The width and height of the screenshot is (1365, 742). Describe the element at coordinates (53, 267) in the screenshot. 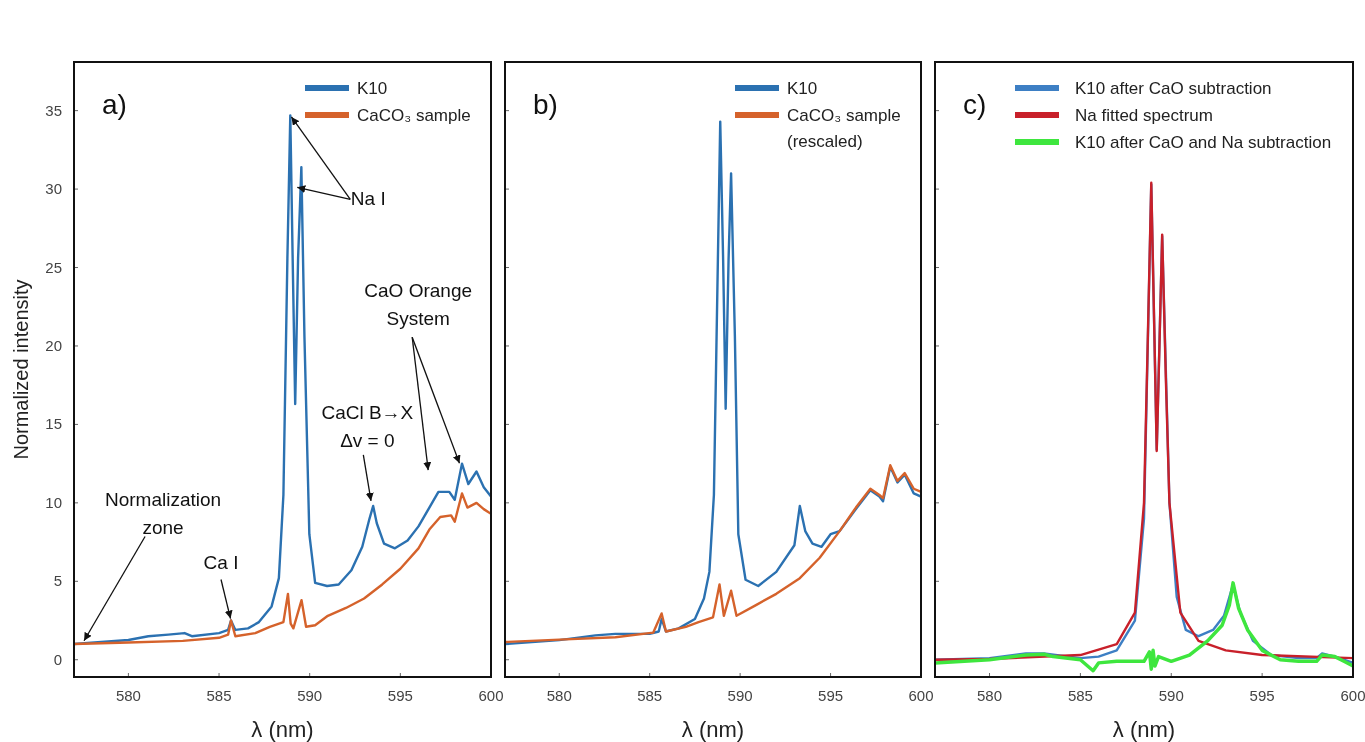

I see `y-tick-label: 25` at that location.